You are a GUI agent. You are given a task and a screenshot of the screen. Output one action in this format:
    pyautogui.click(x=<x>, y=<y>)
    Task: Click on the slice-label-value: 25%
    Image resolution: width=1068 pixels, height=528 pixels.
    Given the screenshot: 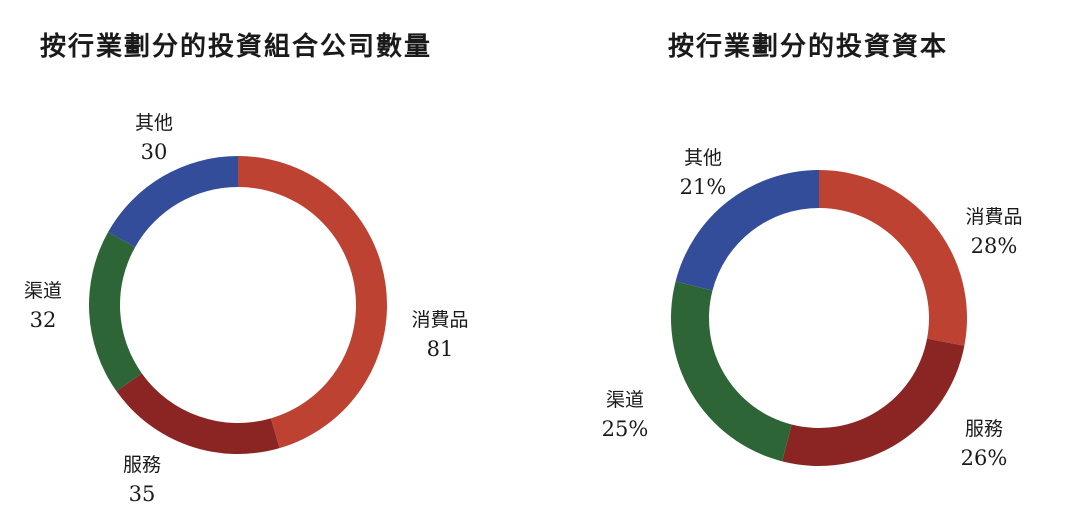 What is the action you would take?
    pyautogui.click(x=625, y=429)
    